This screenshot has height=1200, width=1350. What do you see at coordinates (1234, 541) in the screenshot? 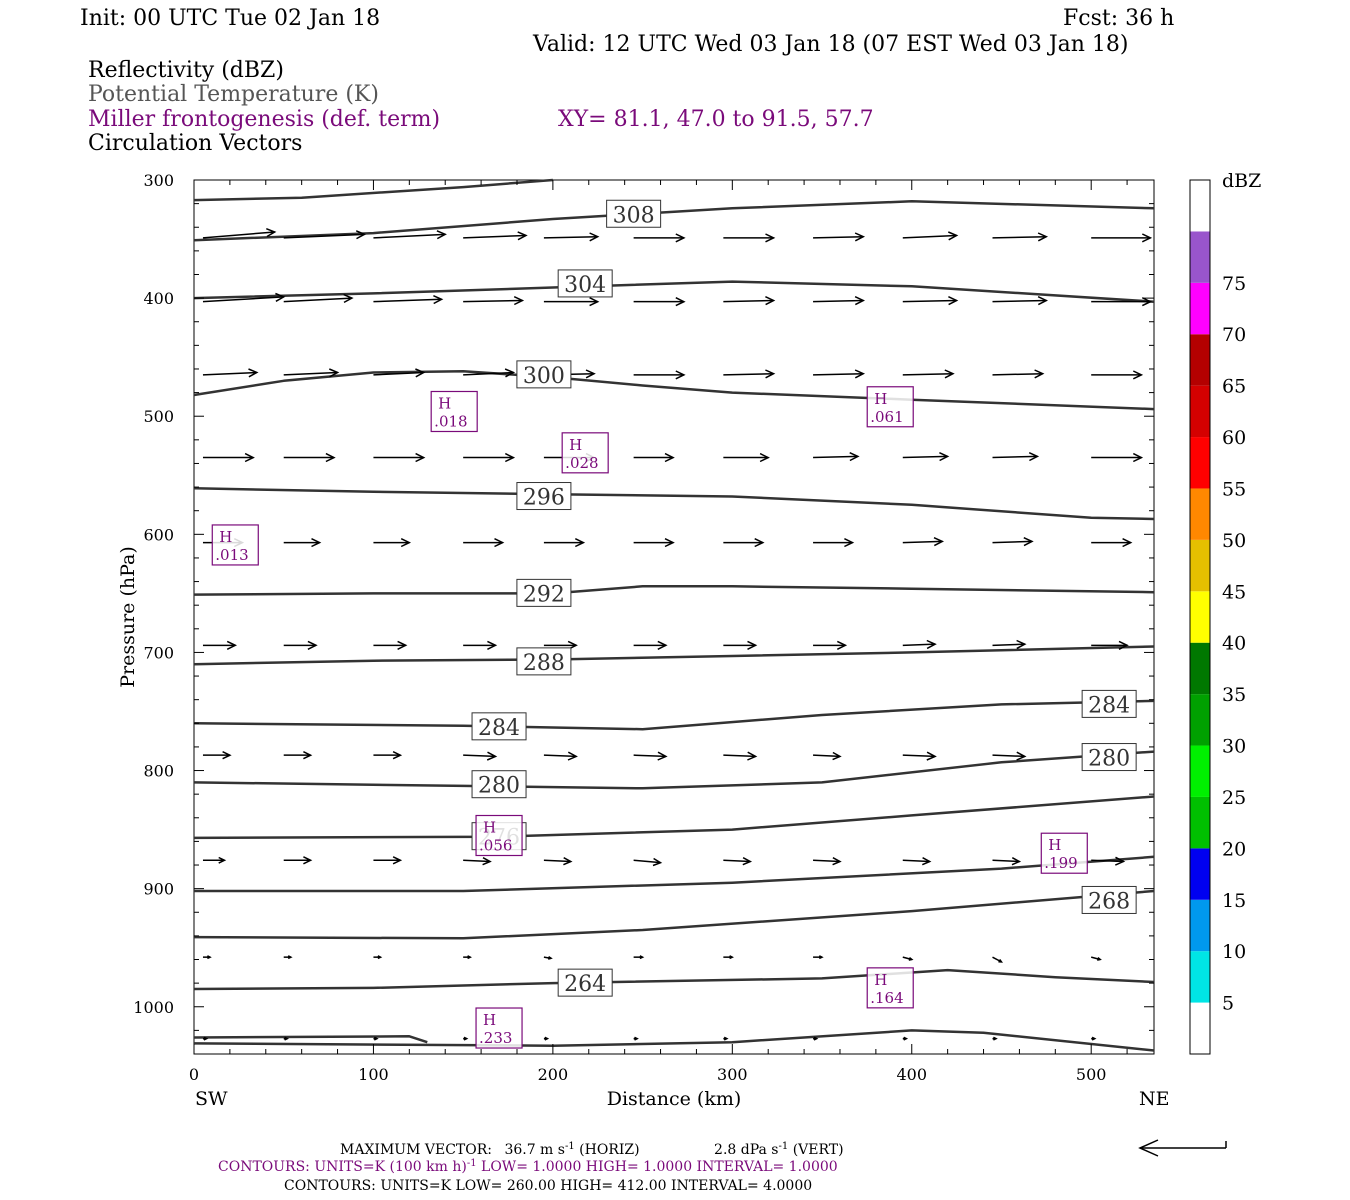
I see `colorbar-level-label: 50` at bounding box center [1234, 541].